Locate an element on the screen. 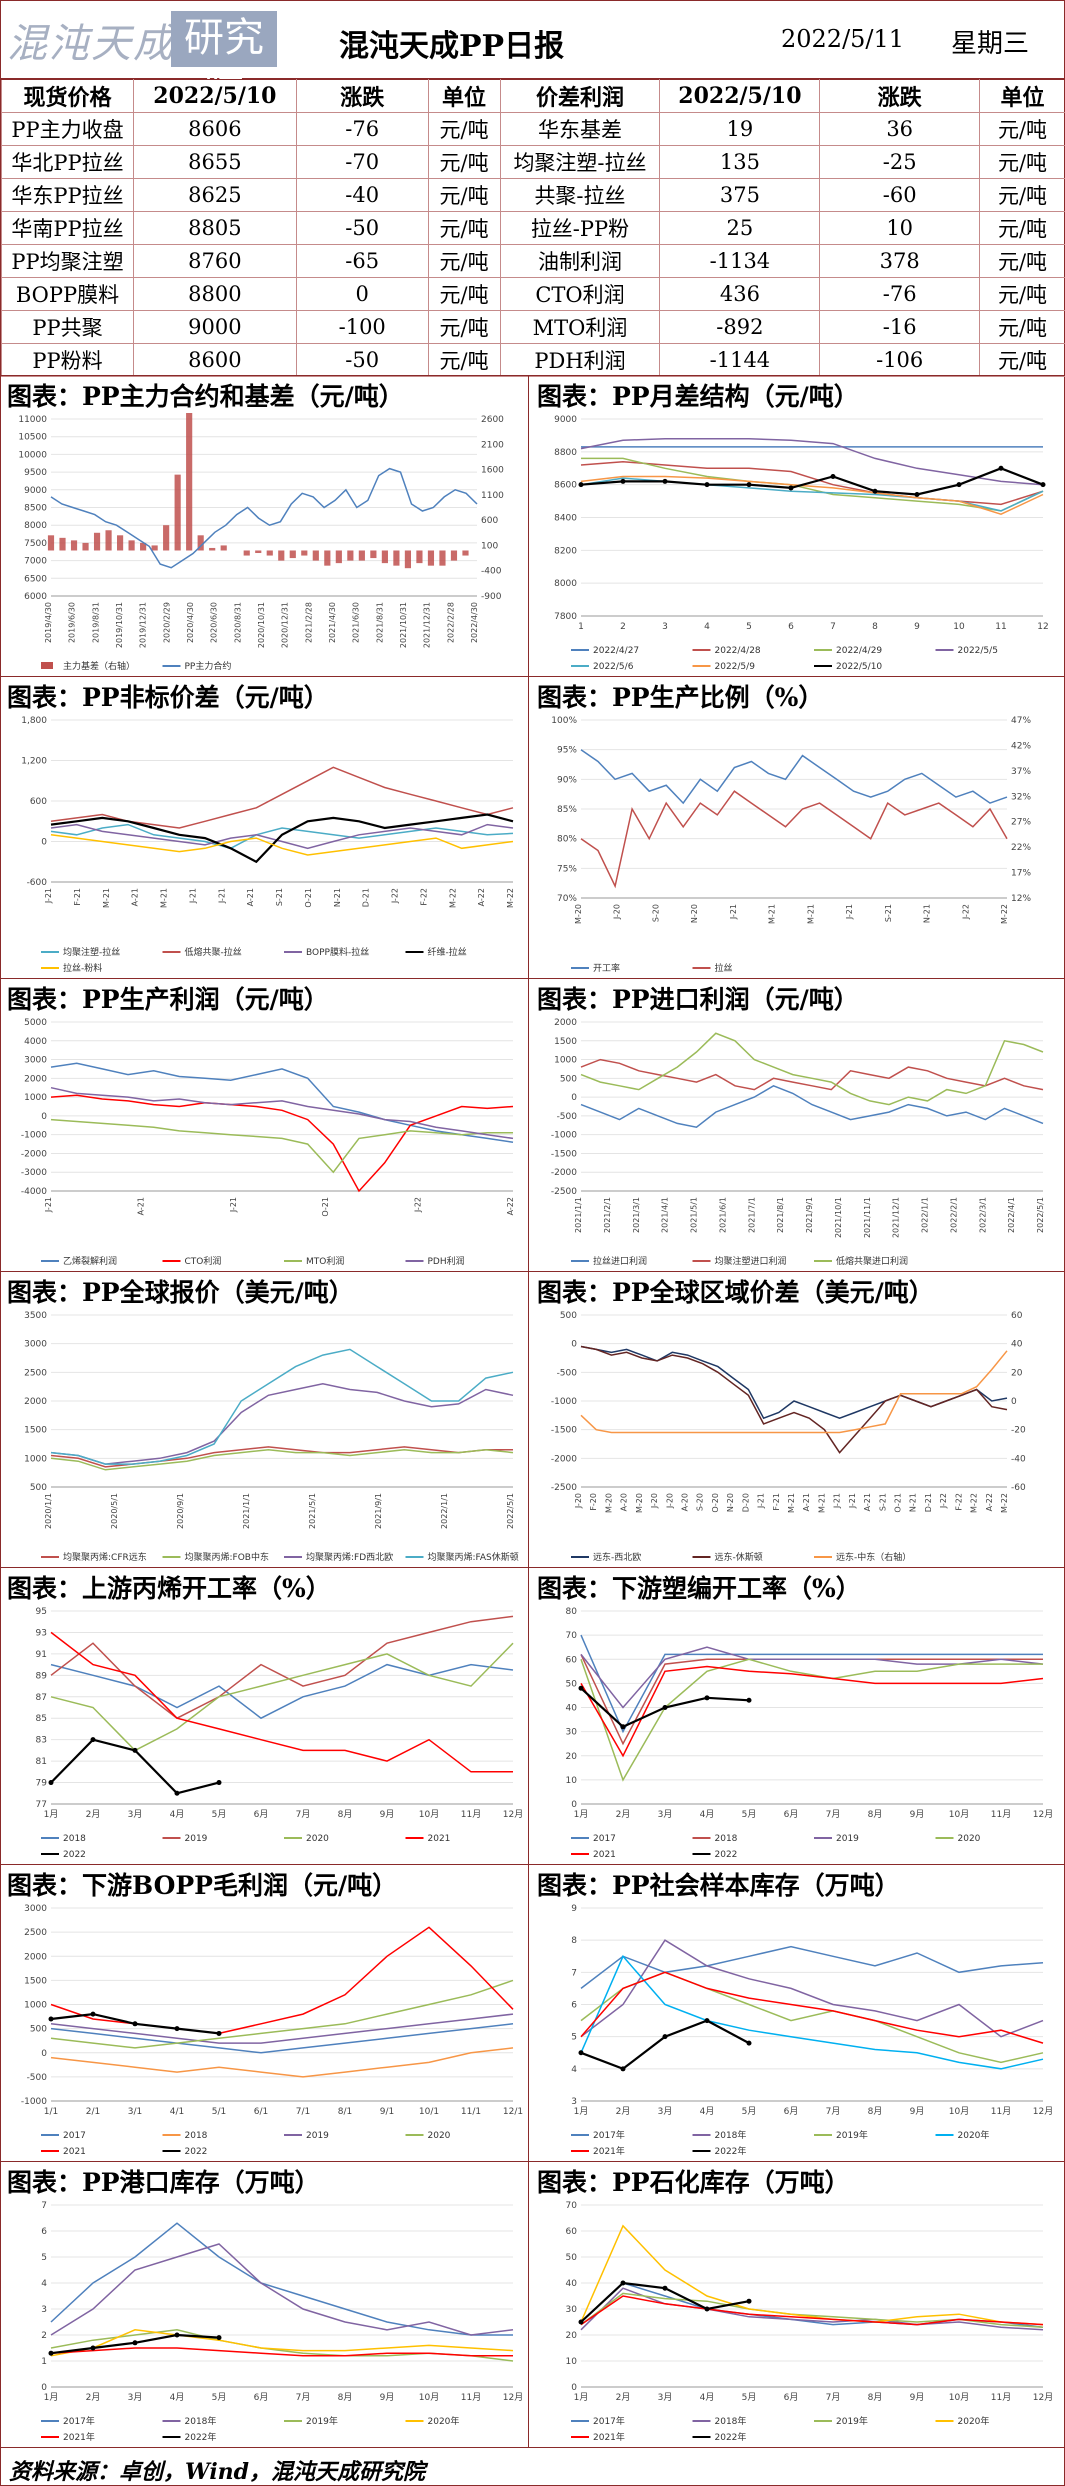 The width and height of the screenshot is (1065, 2486). chart-title: 图表：PP社会样本库存（万吨） is located at coordinates (718, 1885).